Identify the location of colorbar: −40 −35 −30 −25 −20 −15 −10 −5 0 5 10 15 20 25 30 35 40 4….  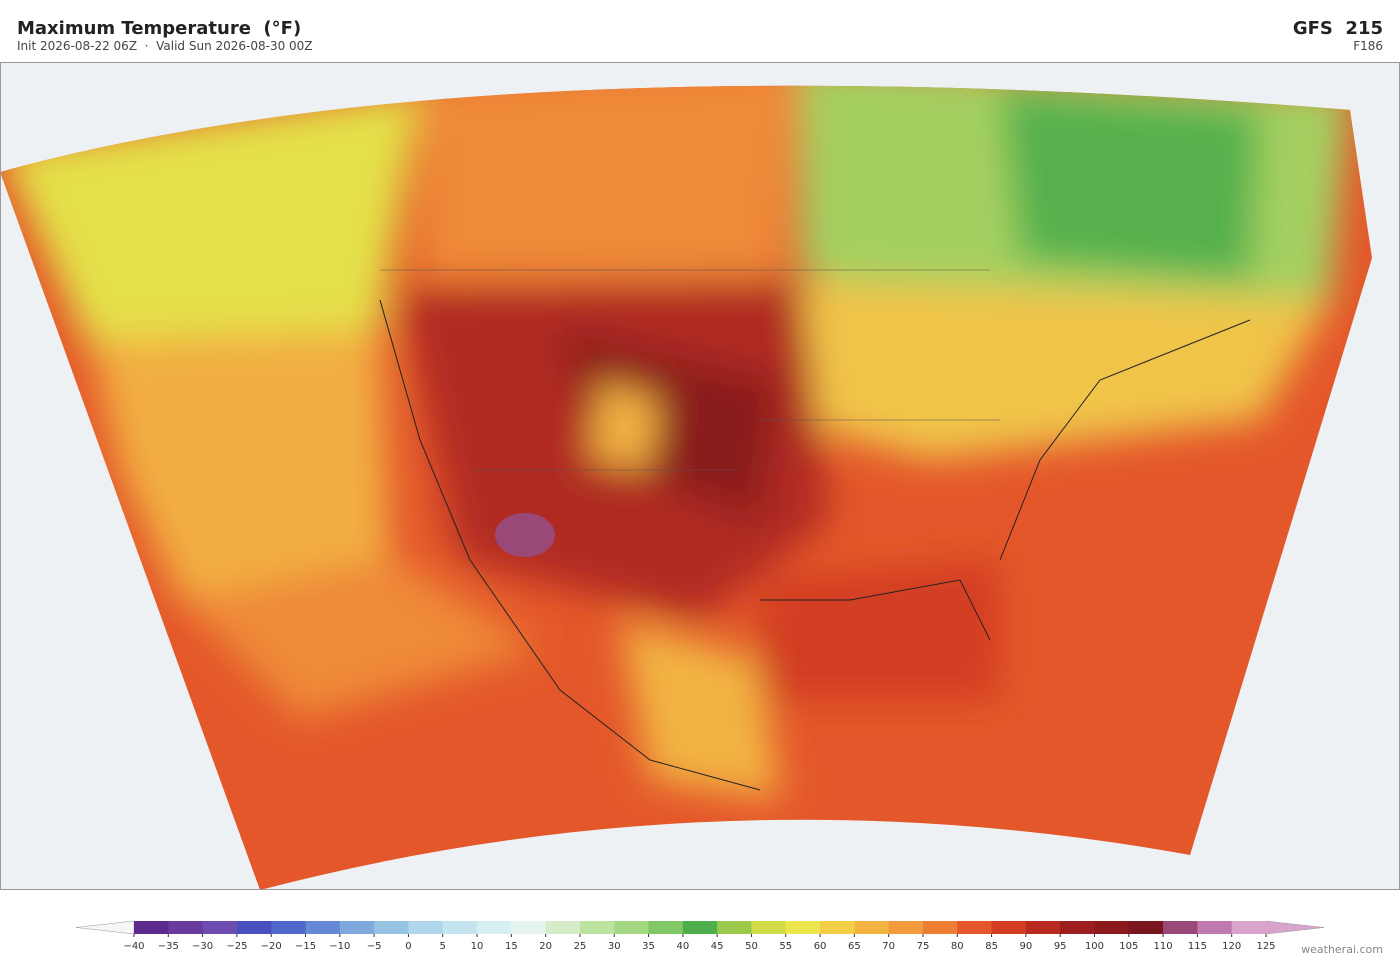
(700, 936).